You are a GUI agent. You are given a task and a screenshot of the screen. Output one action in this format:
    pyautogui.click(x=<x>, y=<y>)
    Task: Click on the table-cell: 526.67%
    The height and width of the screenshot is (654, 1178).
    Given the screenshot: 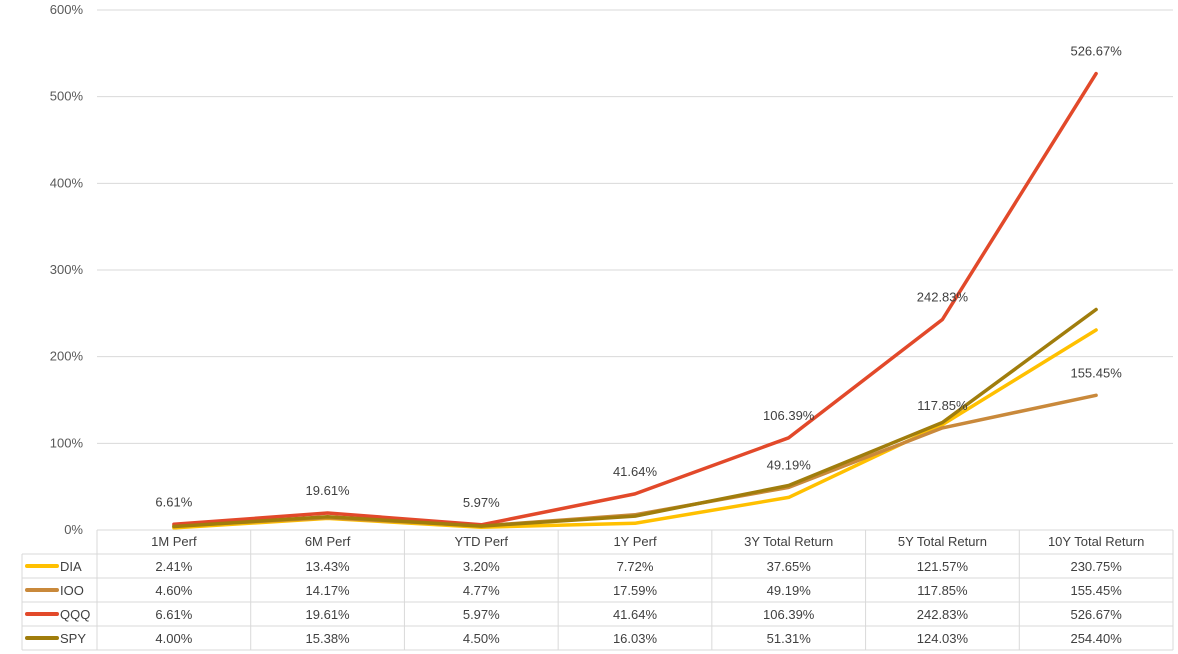 What is the action you would take?
    pyautogui.click(x=1096, y=614)
    